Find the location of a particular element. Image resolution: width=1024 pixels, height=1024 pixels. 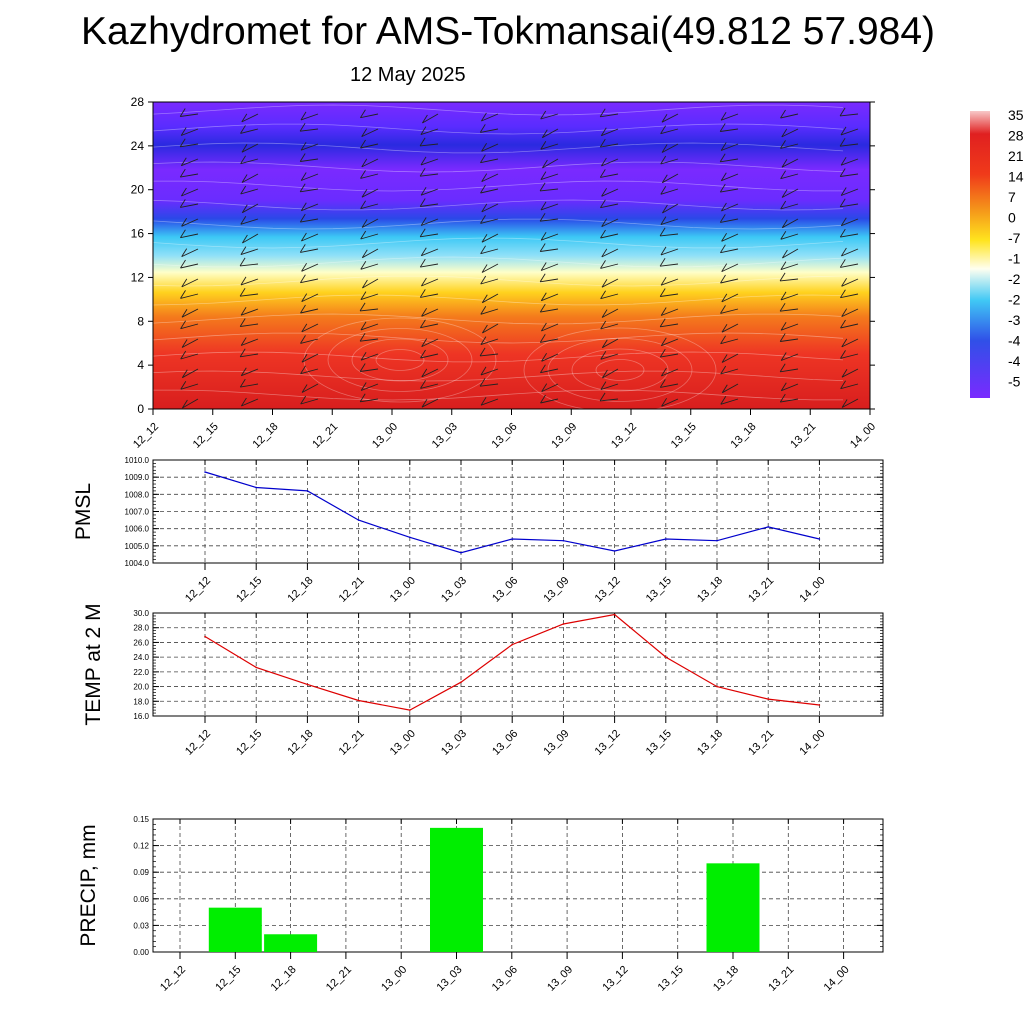

x-tick-label: 13_03 is located at coordinates (454, 743).